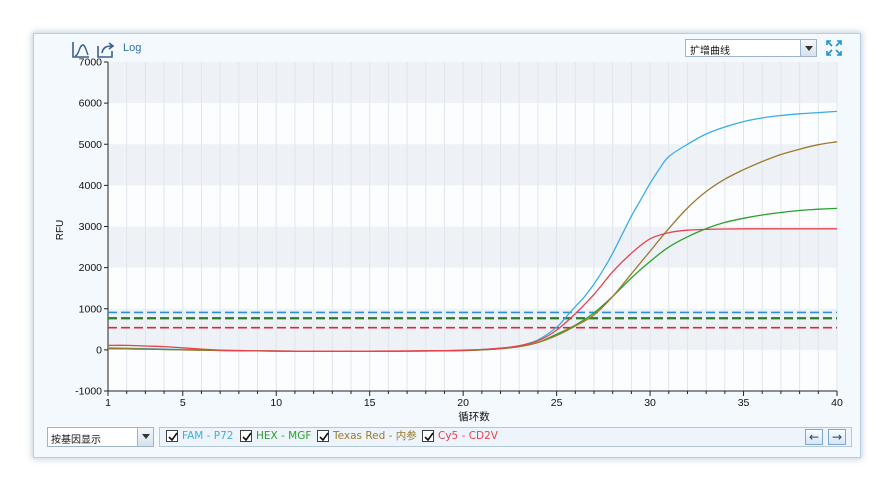  I want to click on y-tick-label: 2000, so click(91, 268).